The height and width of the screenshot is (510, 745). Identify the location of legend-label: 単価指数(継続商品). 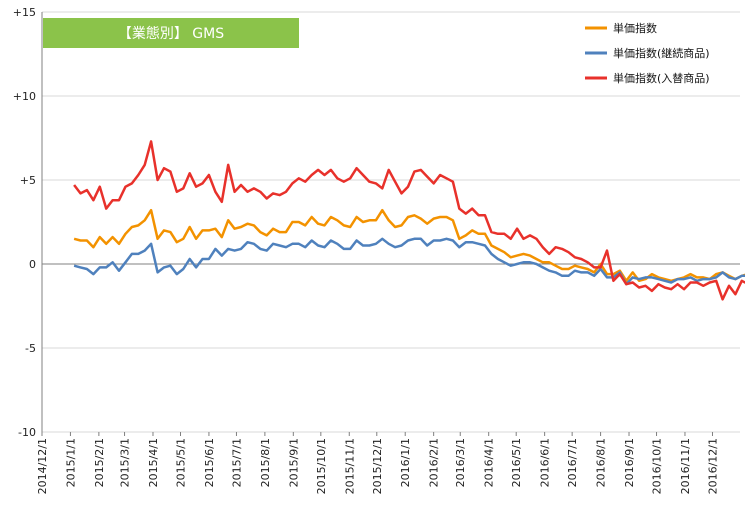
(661, 53).